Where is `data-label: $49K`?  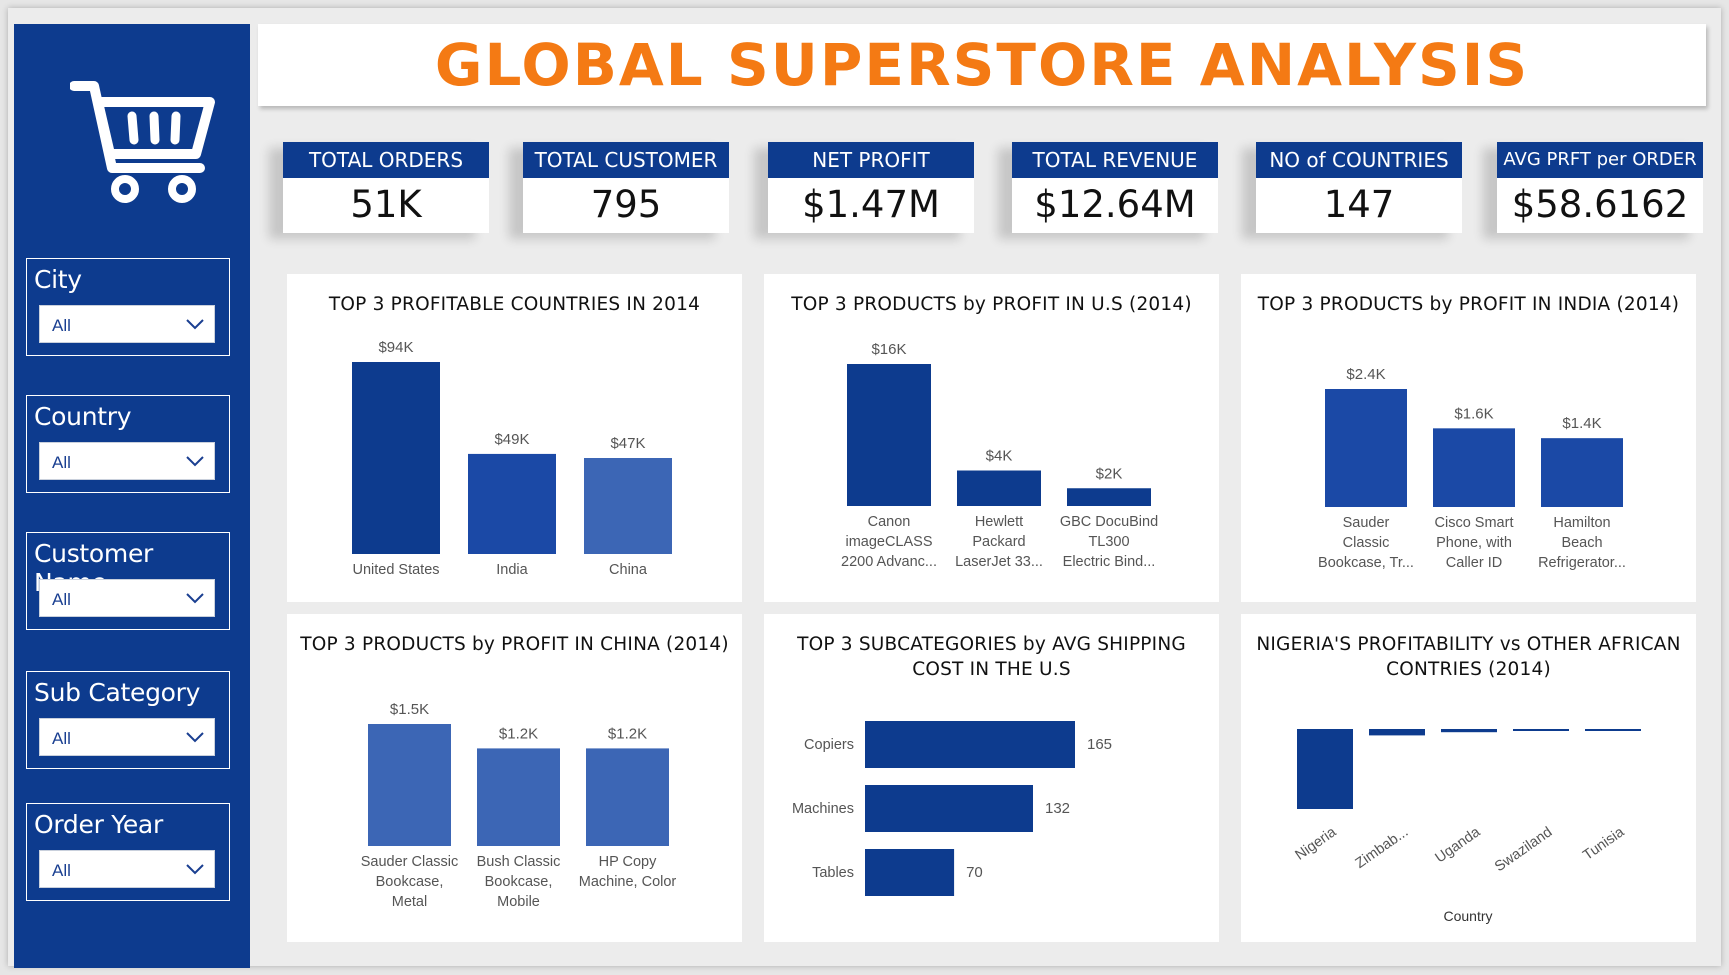
data-label: $49K is located at coordinates (511, 439).